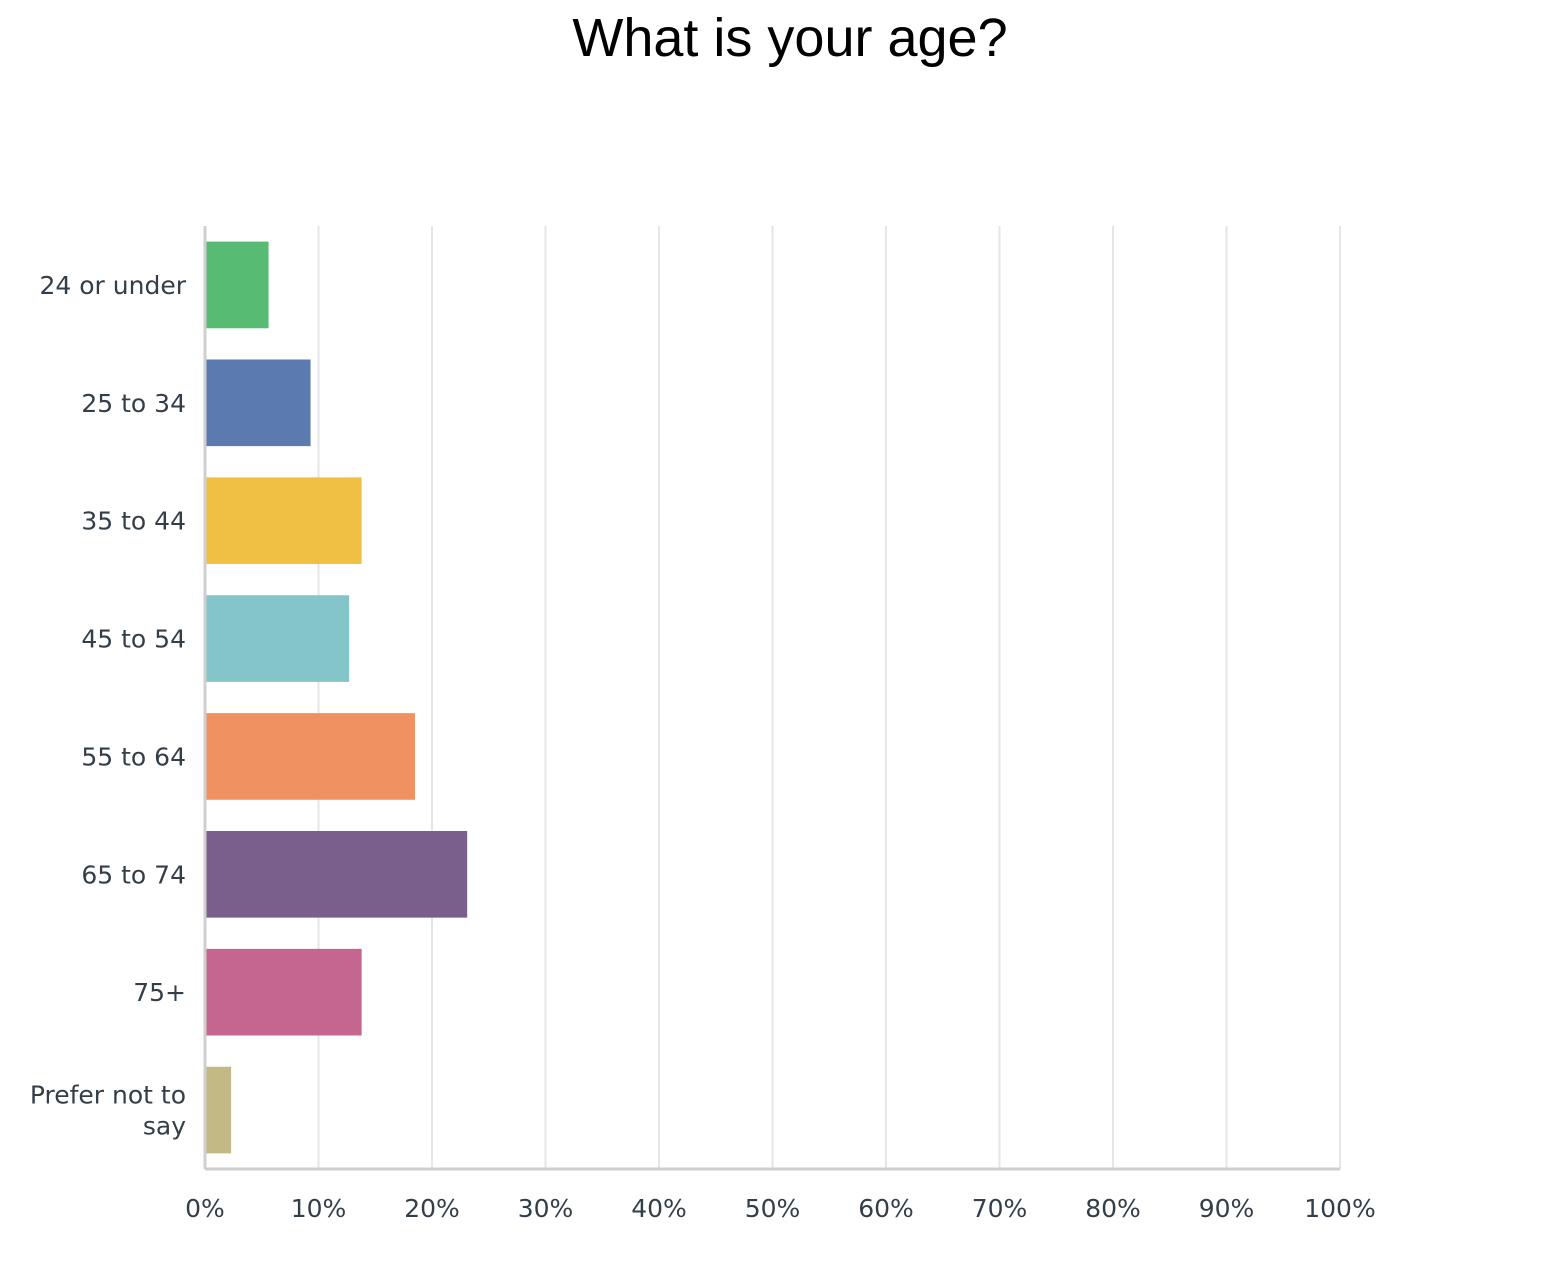 The height and width of the screenshot is (1266, 1542). Describe the element at coordinates (659, 1208) in the screenshot. I see `x-tick-label: 40%` at that location.